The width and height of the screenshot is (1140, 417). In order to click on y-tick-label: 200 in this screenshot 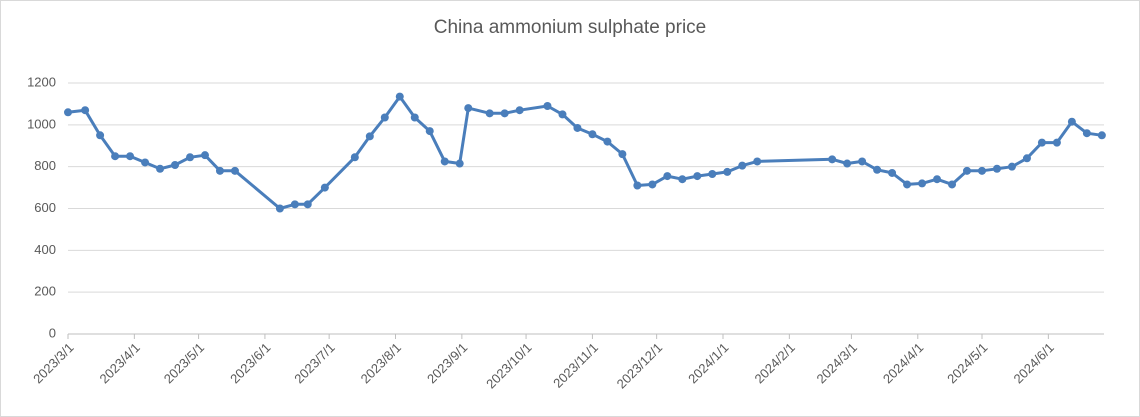, I will do `click(45, 291)`.